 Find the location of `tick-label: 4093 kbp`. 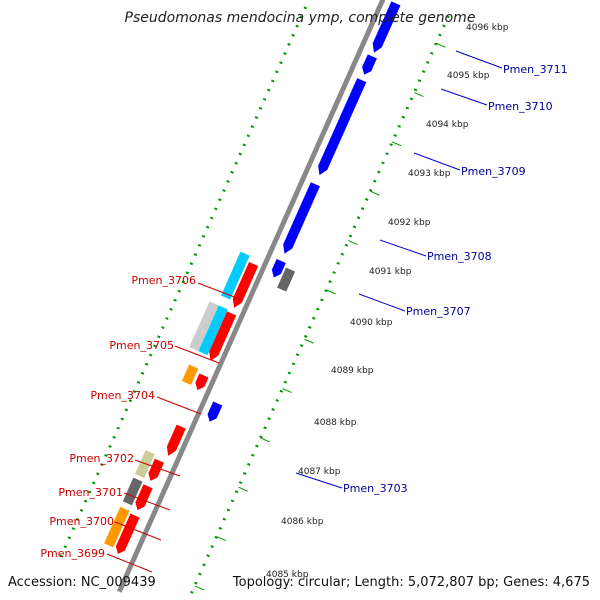

tick-label: 4093 kbp is located at coordinates (429, 174).